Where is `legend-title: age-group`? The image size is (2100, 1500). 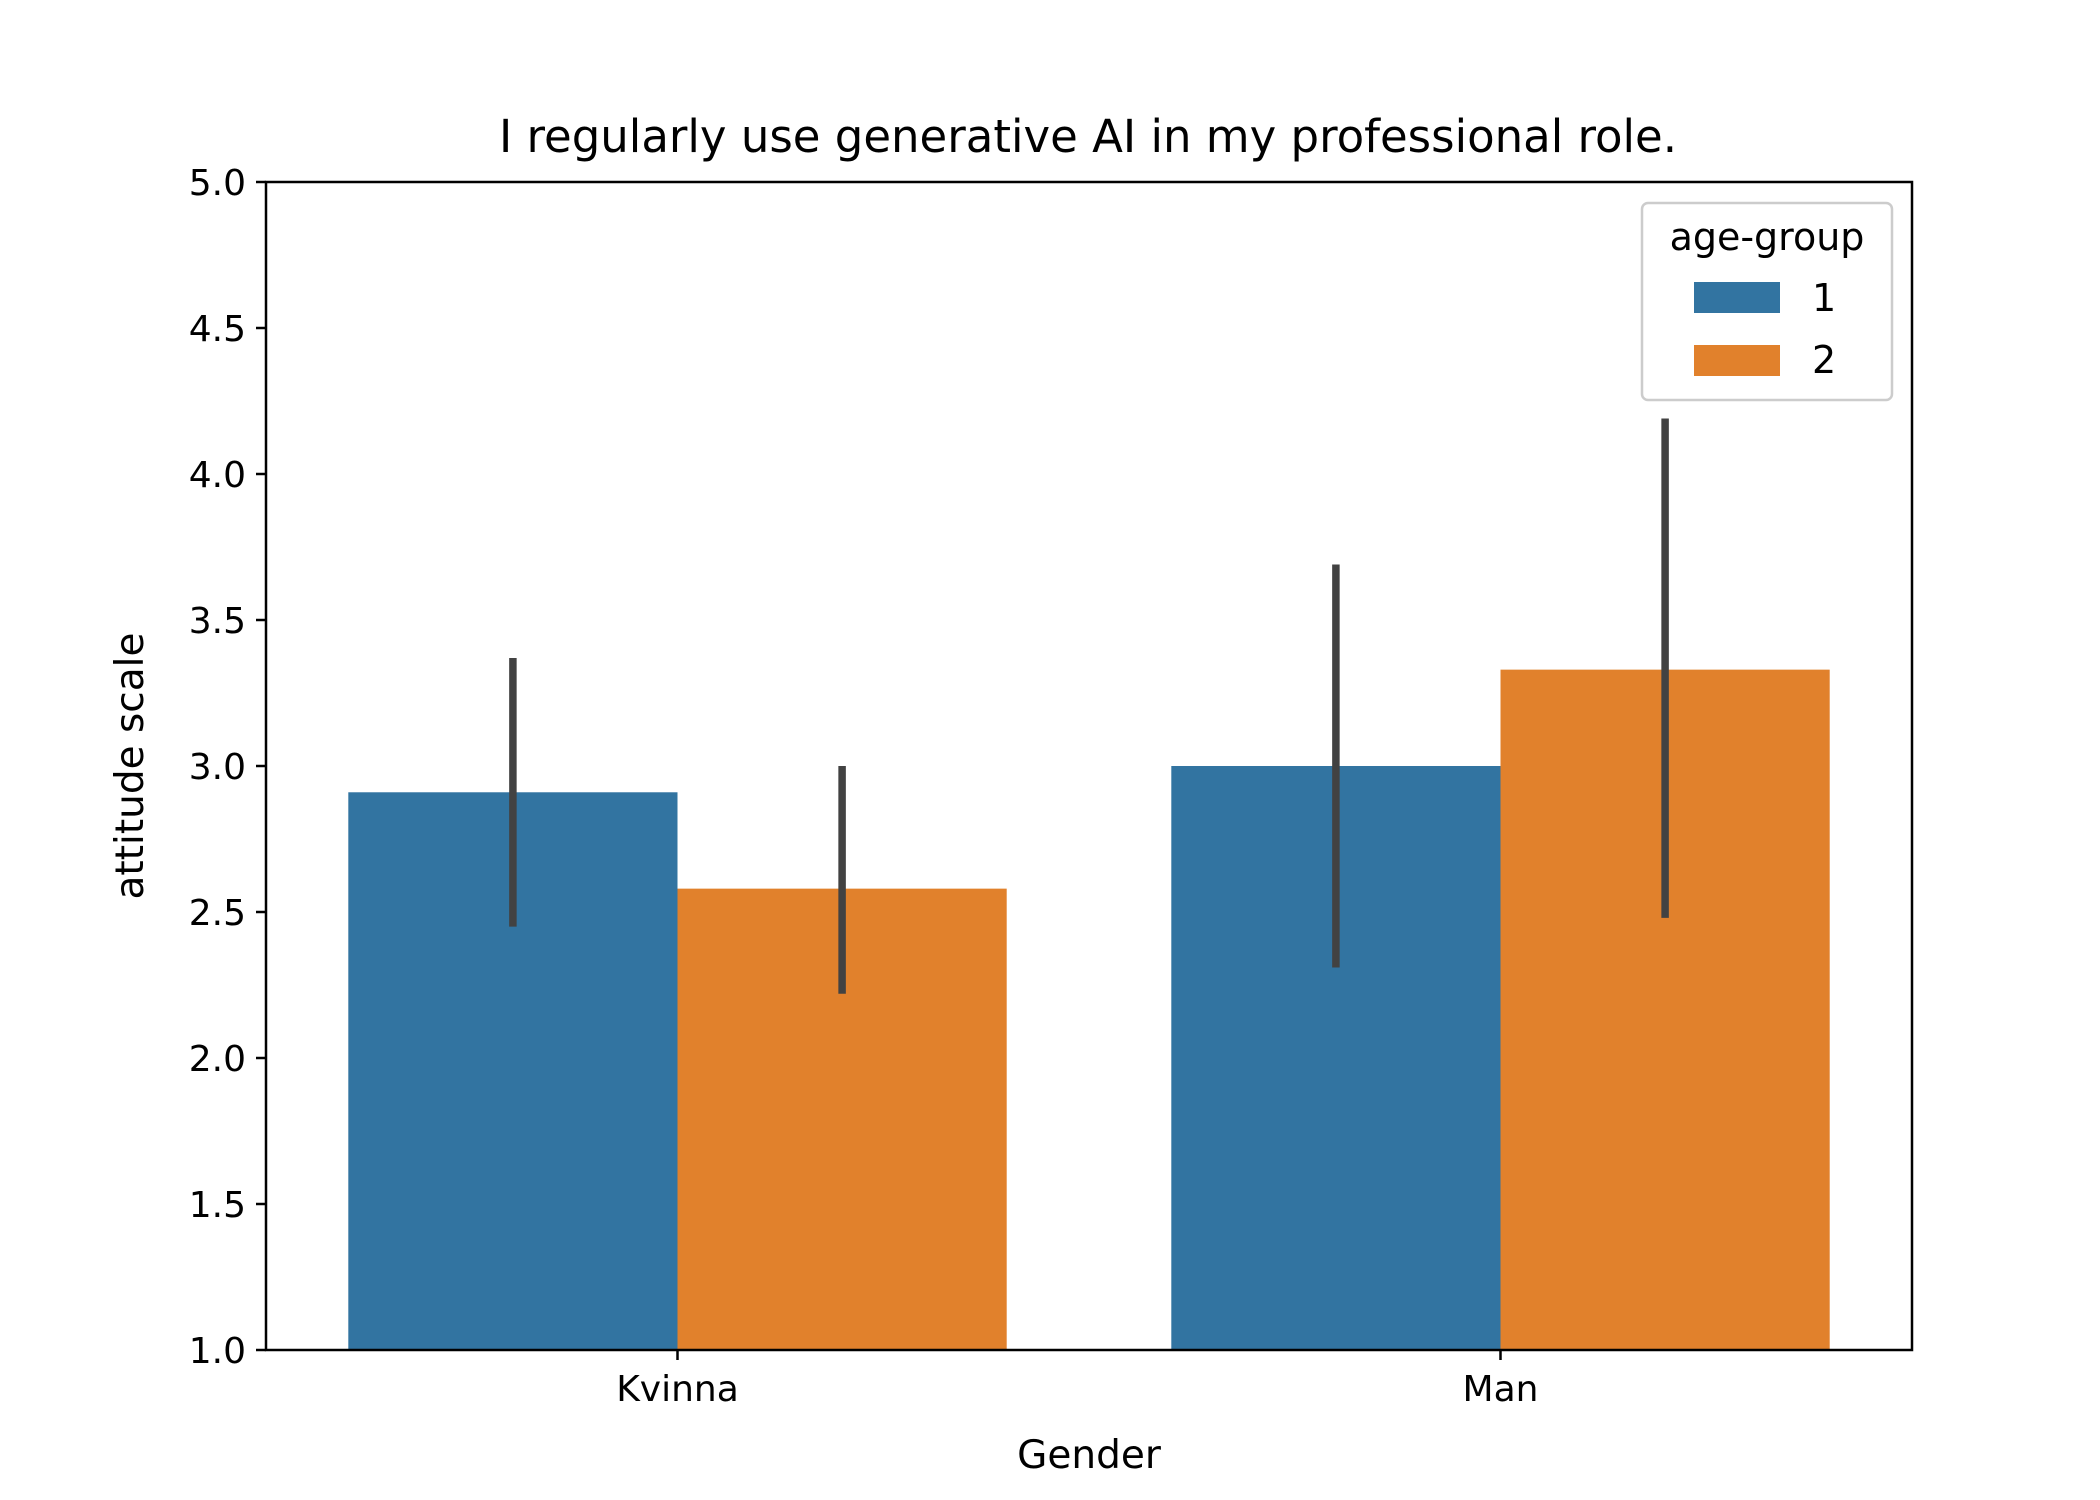 legend-title: age-group is located at coordinates (1767, 237).